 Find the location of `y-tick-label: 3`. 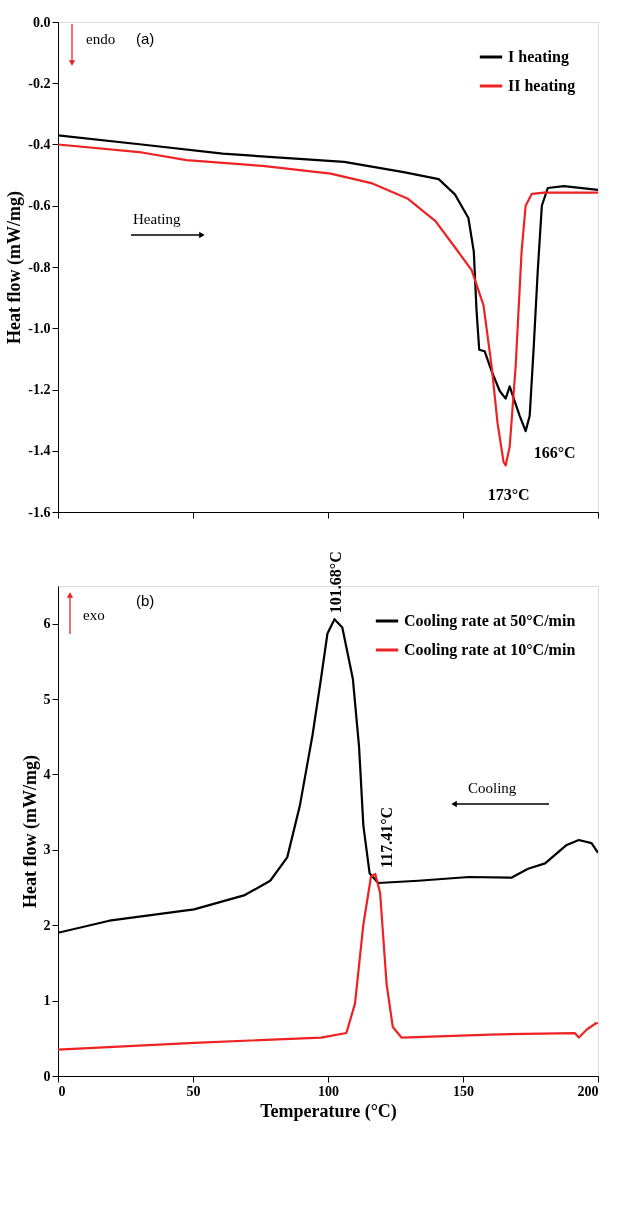

y-tick-label: 3 is located at coordinates (47, 850).